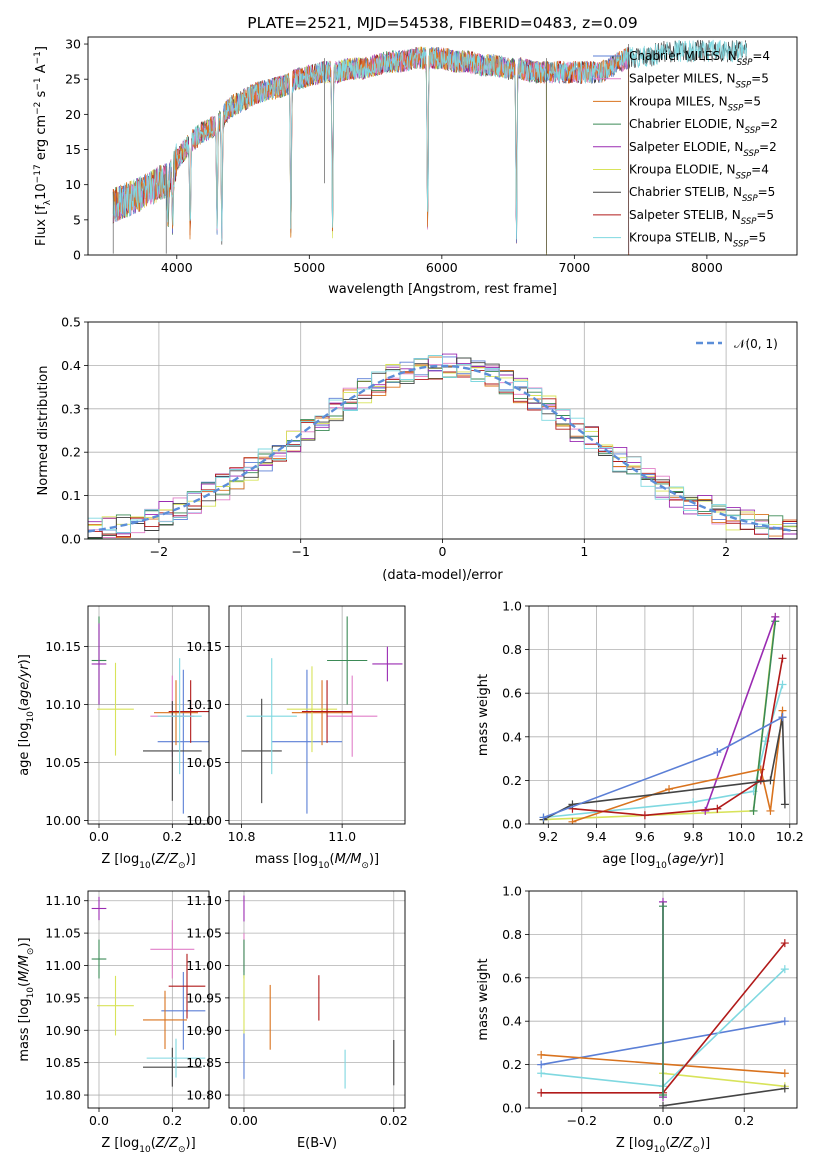 The width and height of the screenshot is (819, 1170). I want to click on y-axis-label: age [log10(age/yr)], so click(26, 715).